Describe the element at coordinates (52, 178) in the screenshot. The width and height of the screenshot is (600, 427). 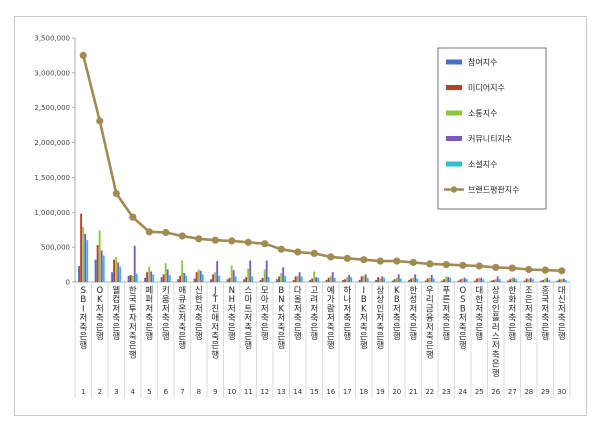
I see `y-tick-label: 1,500,000` at that location.